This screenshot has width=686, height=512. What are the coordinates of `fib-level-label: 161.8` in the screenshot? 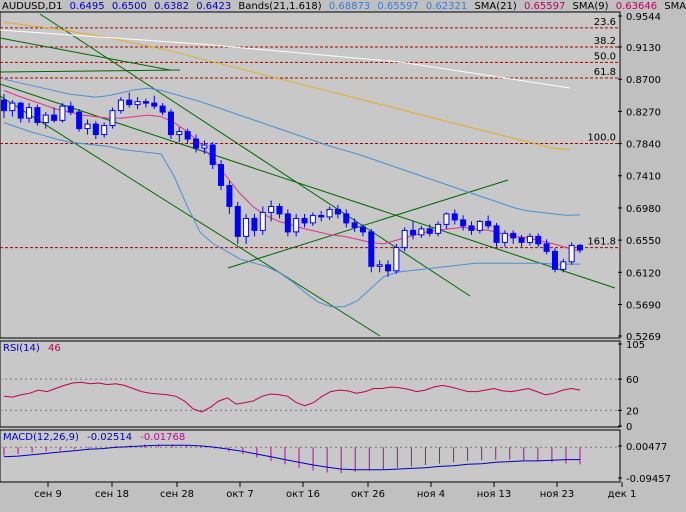 It's located at (601, 242).